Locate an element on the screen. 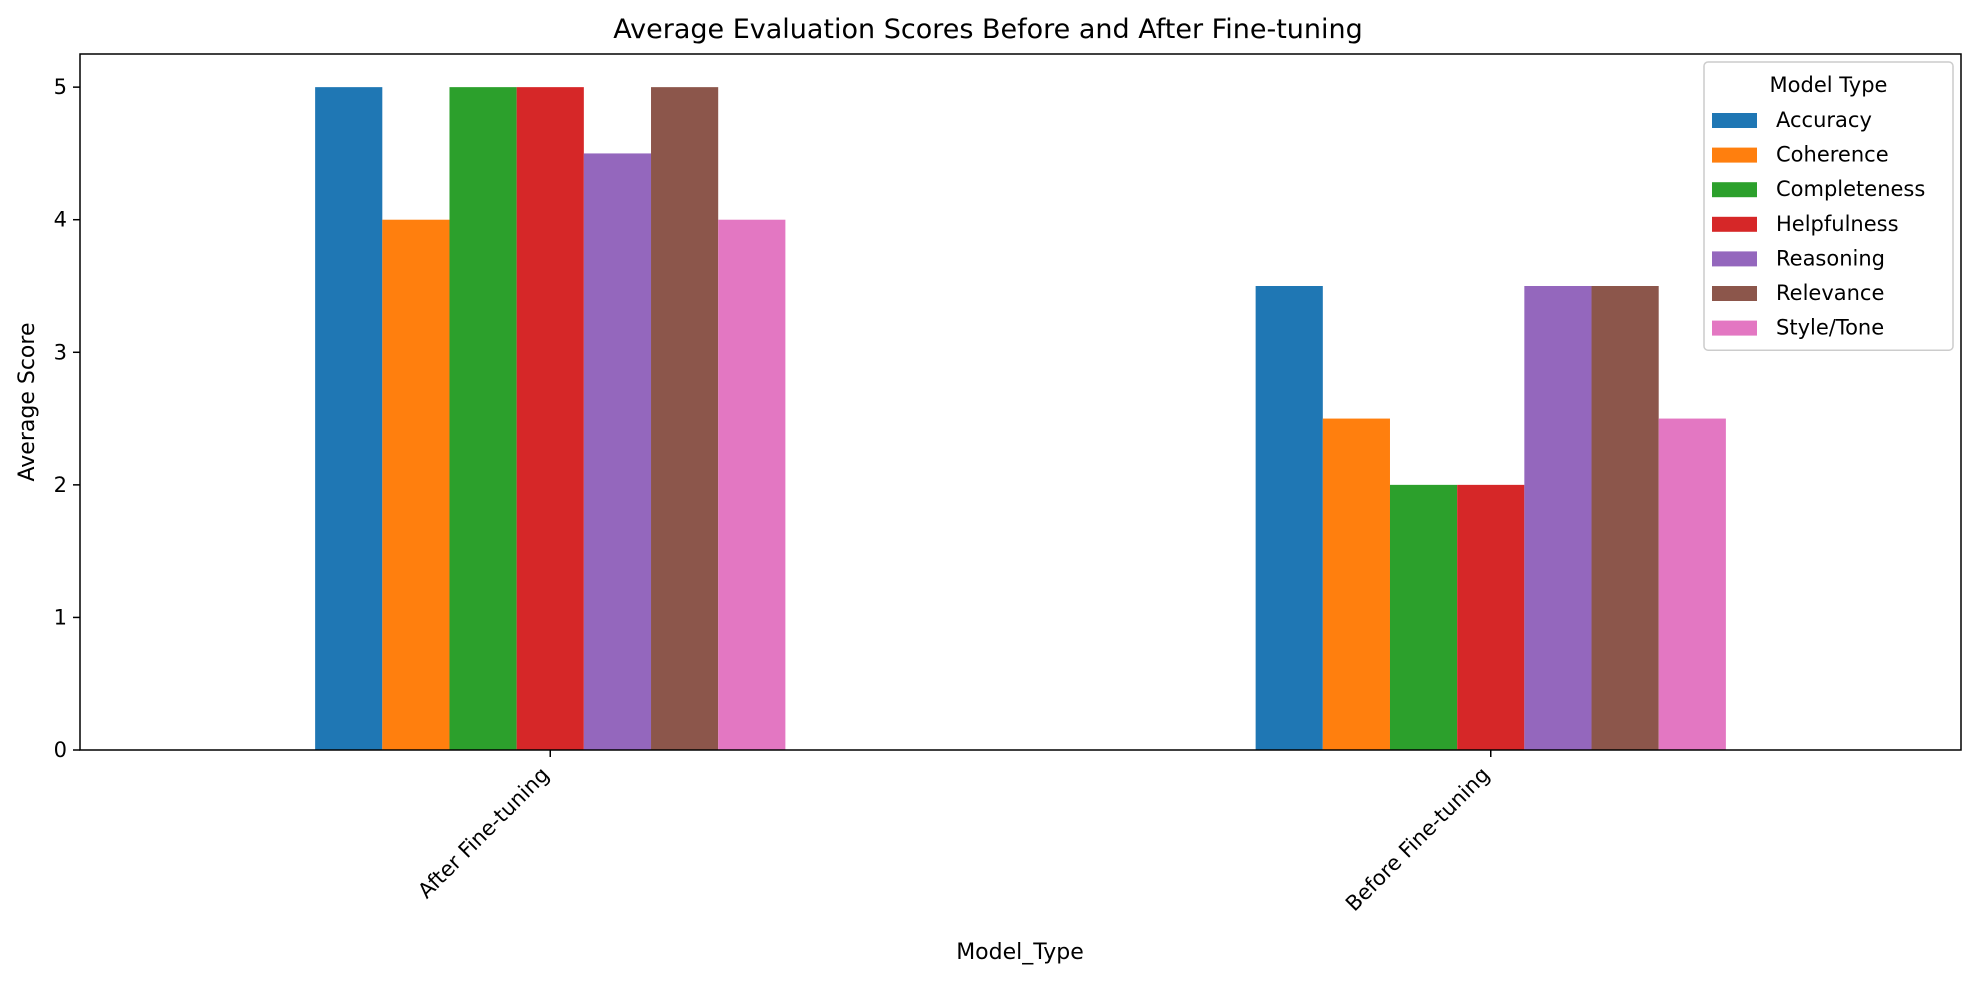 Image resolution: width=1976 pixels, height=986 pixels. legend-label: Coherence is located at coordinates (1832, 155).